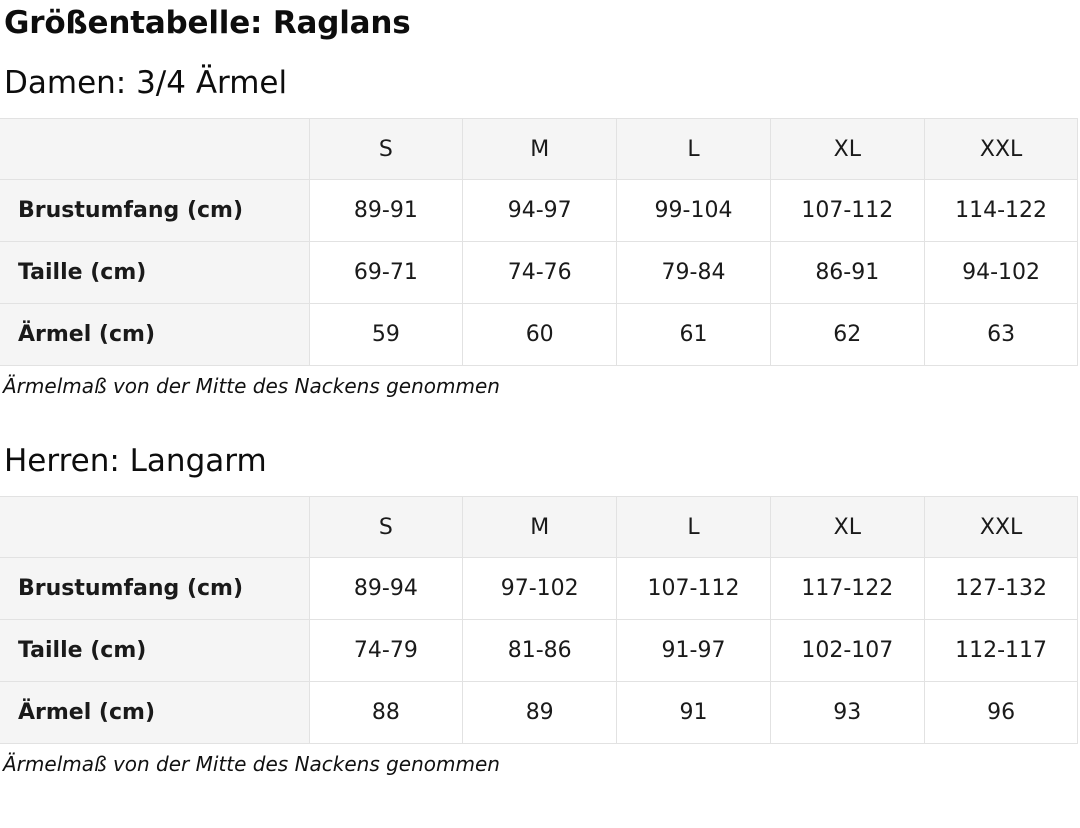 This screenshot has width=1080, height=828. What do you see at coordinates (386, 211) in the screenshot?
I see `cell-brustumfang-s: 89-91` at bounding box center [386, 211].